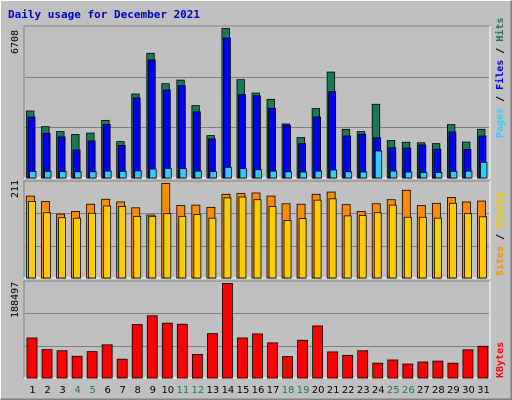 This screenshot has width=512, height=400. What do you see at coordinates (453, 390) in the screenshot?
I see `day-label: 29` at bounding box center [453, 390].